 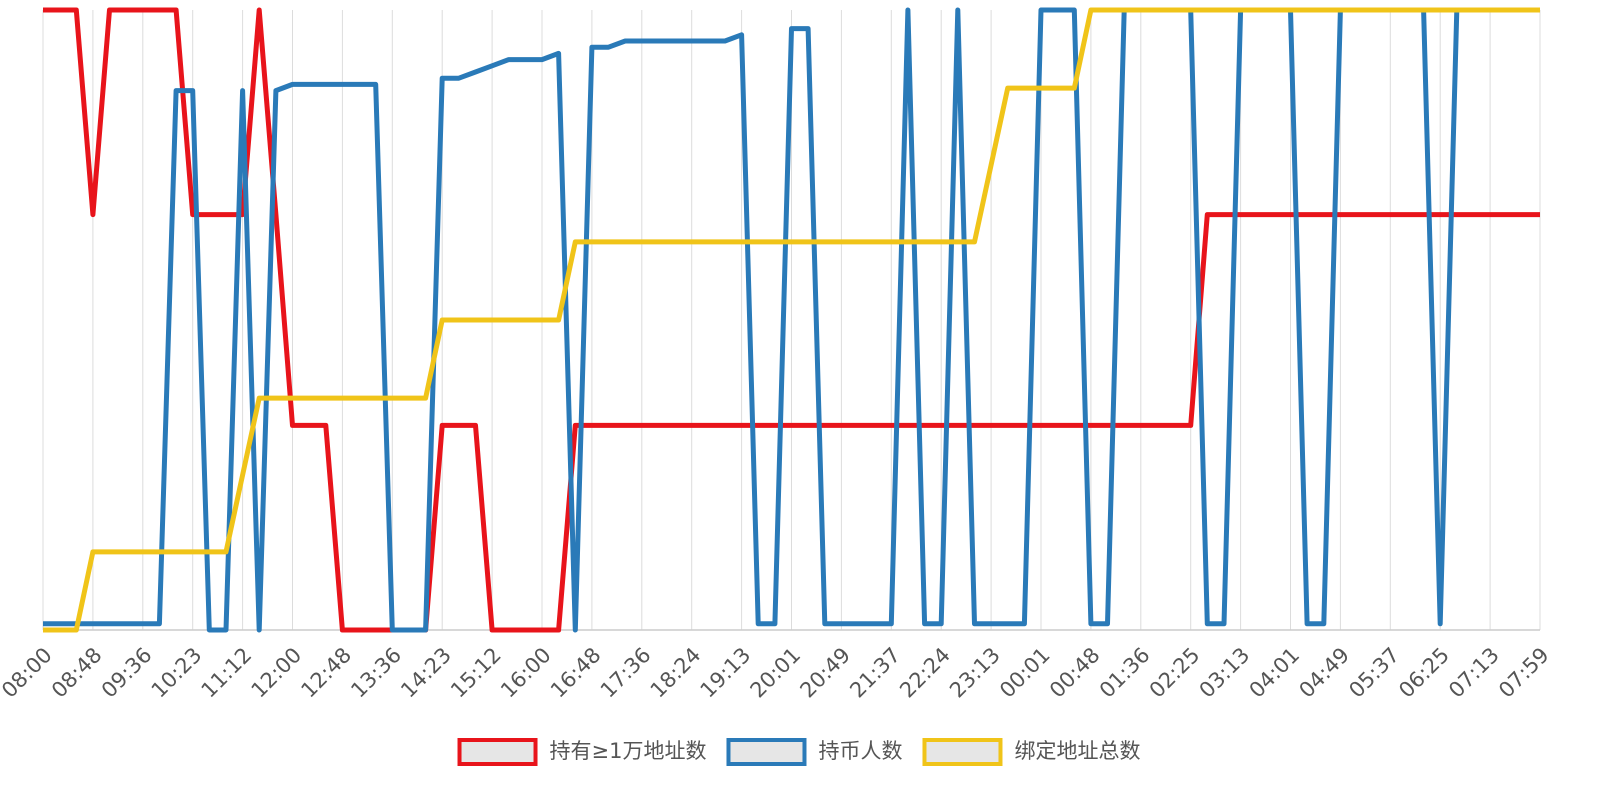 I want to click on legend: 持有≥1万地址数 持币人数 绑定地址总数, so click(x=798, y=752).